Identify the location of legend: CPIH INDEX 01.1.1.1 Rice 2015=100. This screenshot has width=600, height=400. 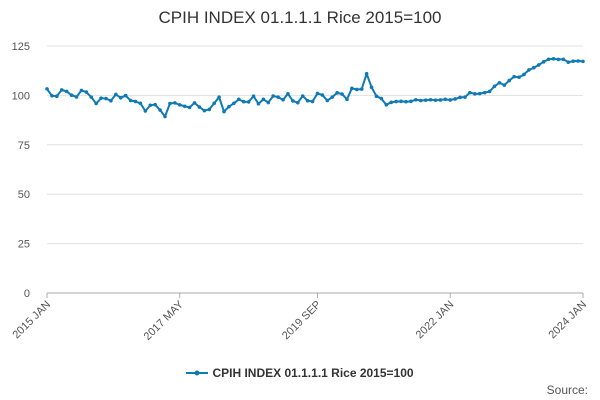
(300, 373).